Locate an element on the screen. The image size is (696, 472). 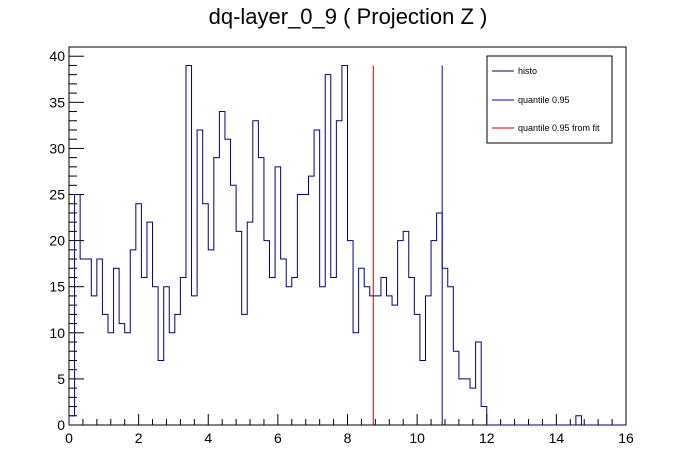
x-tick-label: 14 is located at coordinates (557, 438).